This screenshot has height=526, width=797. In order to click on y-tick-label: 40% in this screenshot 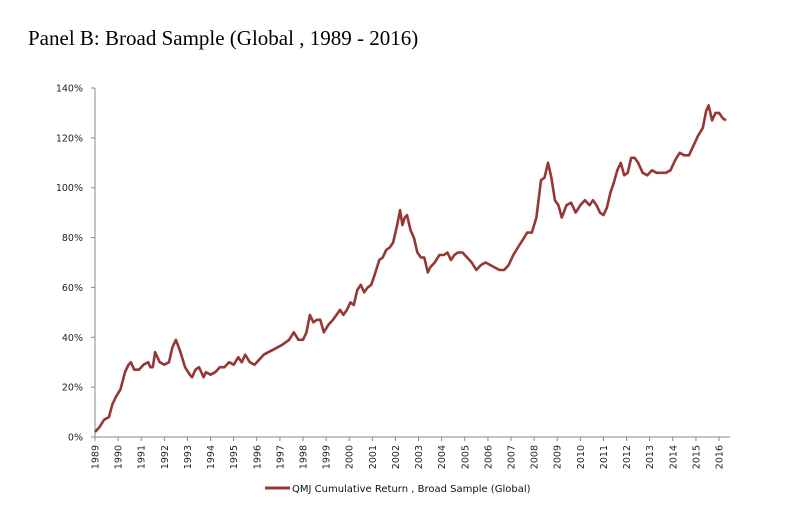, I will do `click(72, 338)`.